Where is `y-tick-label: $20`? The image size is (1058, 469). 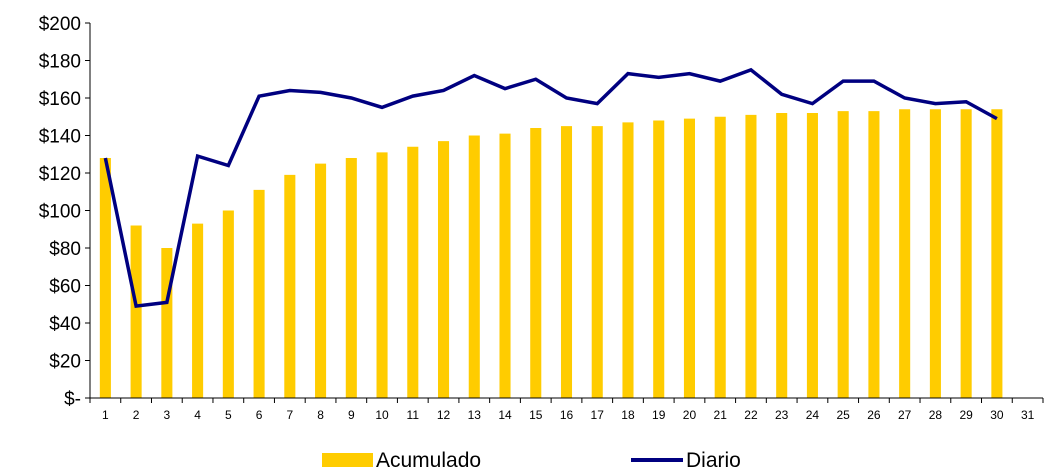
y-tick-label: $20 is located at coordinates (65, 362).